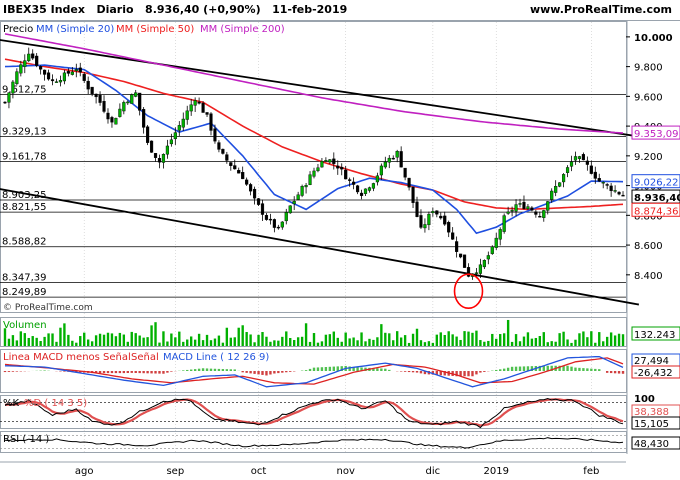 This screenshot has width=680, height=480. What do you see at coordinates (115, 9) in the screenshot?
I see `period-label: Diario` at bounding box center [115, 9].